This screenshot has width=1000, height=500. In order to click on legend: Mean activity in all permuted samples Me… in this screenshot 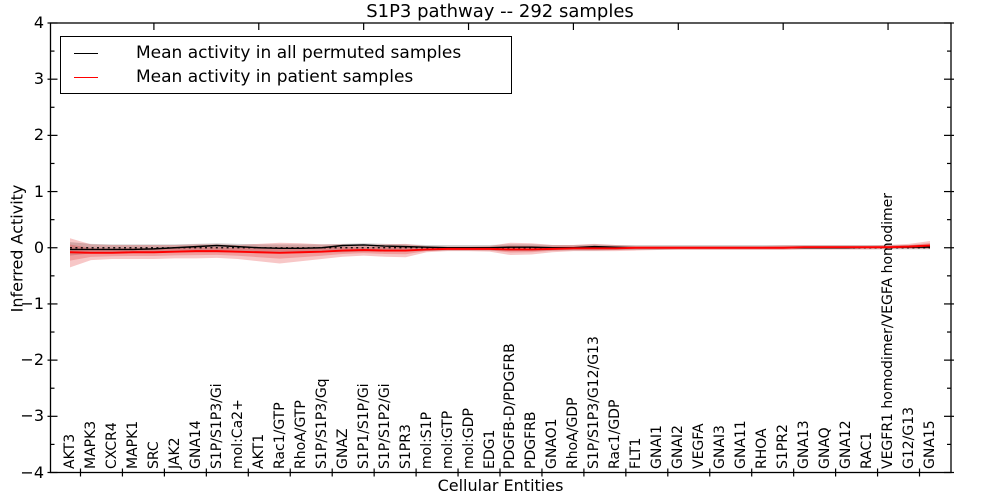, I will do `click(286, 65)`.